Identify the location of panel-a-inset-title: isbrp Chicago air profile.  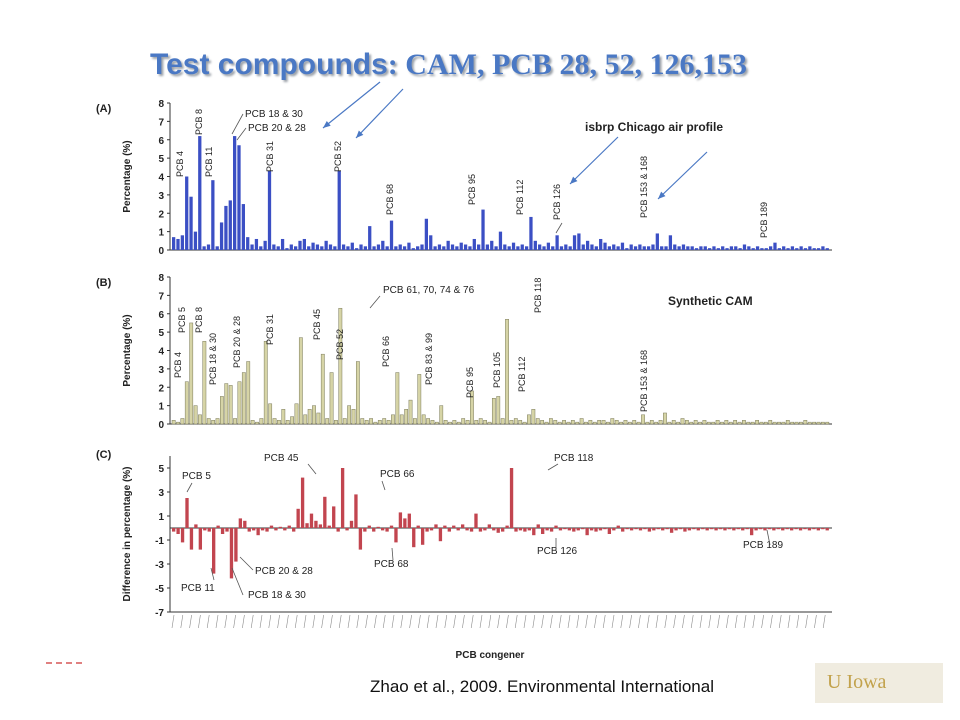
(654, 127).